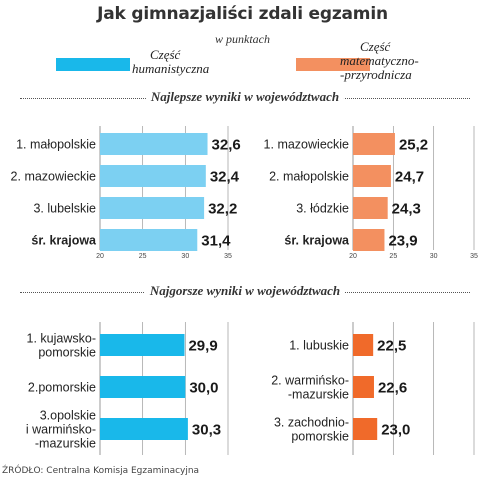 This screenshot has width=485, height=480. I want to click on value-label: 32,4, so click(225, 177).